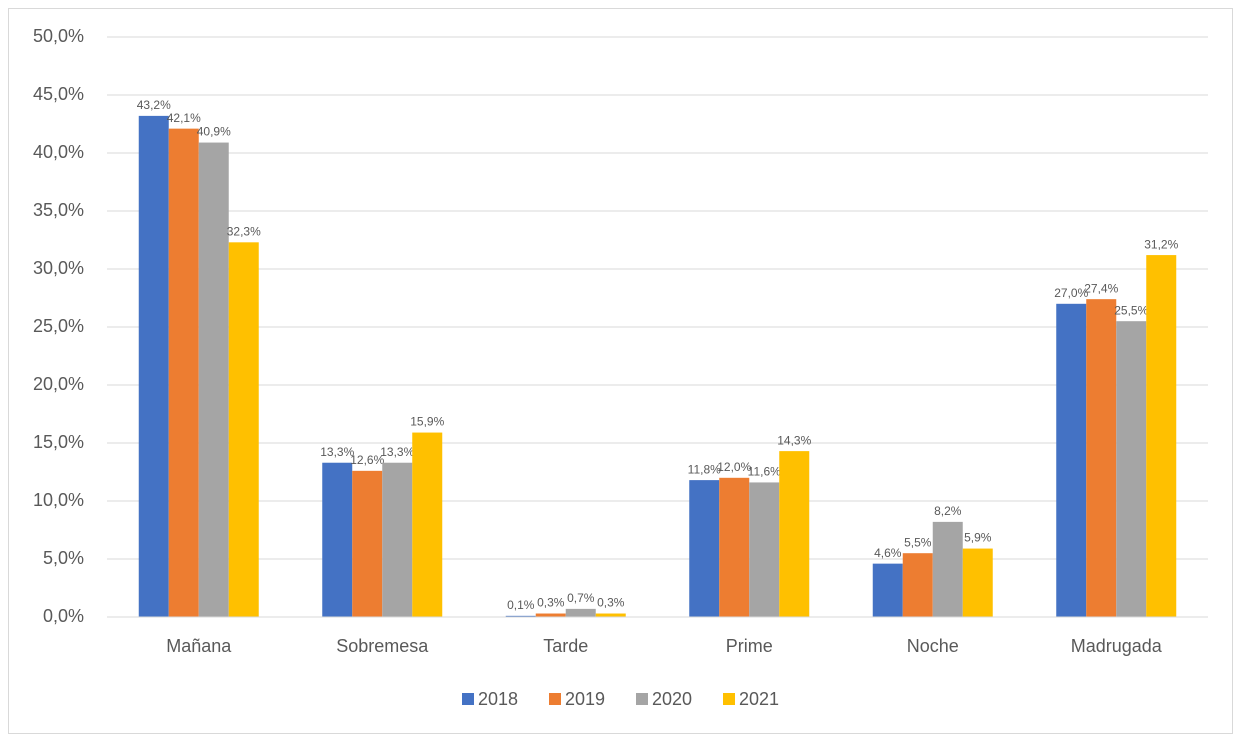 Image resolution: width=1234 pixels, height=735 pixels. Describe the element at coordinates (58, 326) in the screenshot. I see `y-tick-label: 25,0%` at that location.